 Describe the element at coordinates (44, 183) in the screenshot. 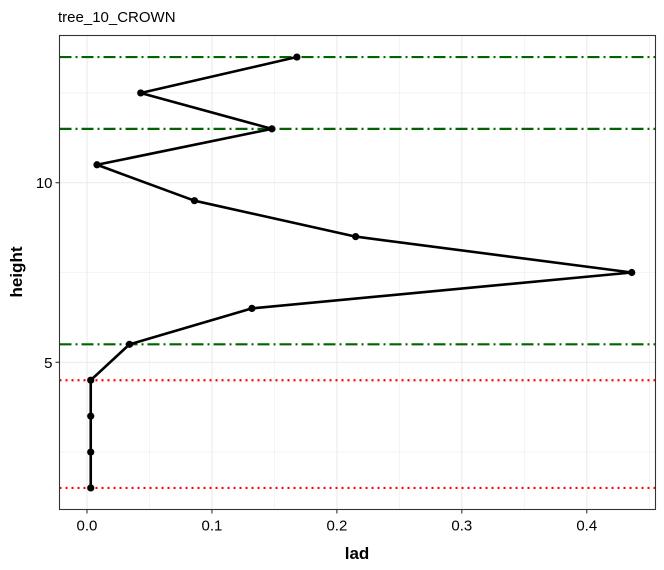

I see `y-tick-label: 10` at that location.